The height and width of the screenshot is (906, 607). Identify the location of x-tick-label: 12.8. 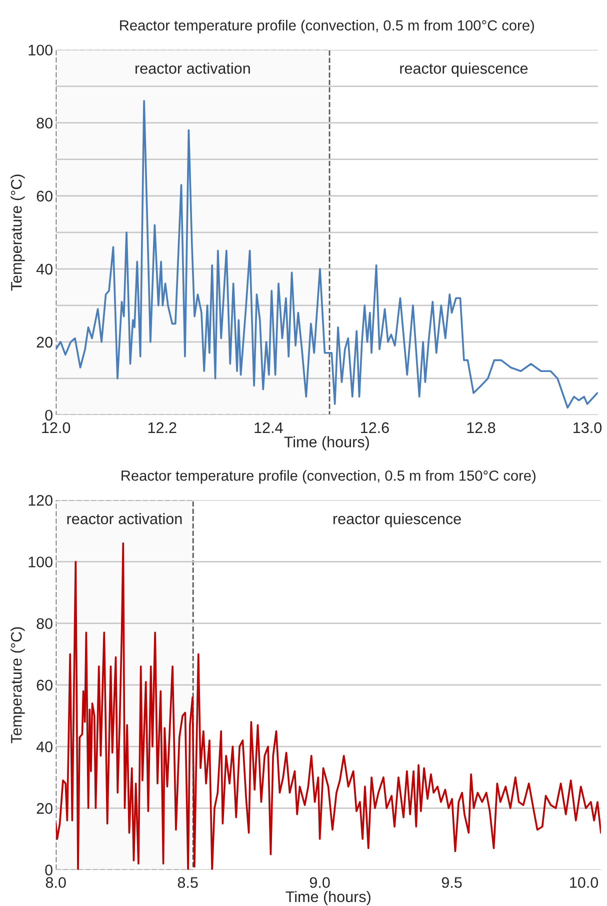
(481, 428).